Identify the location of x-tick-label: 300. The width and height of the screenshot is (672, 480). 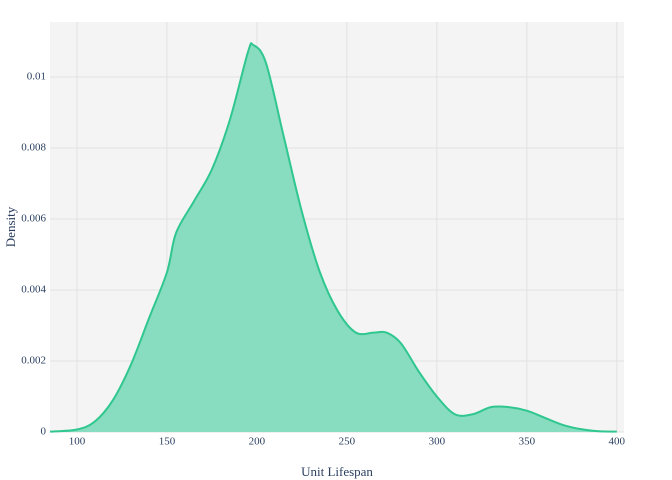
(437, 442).